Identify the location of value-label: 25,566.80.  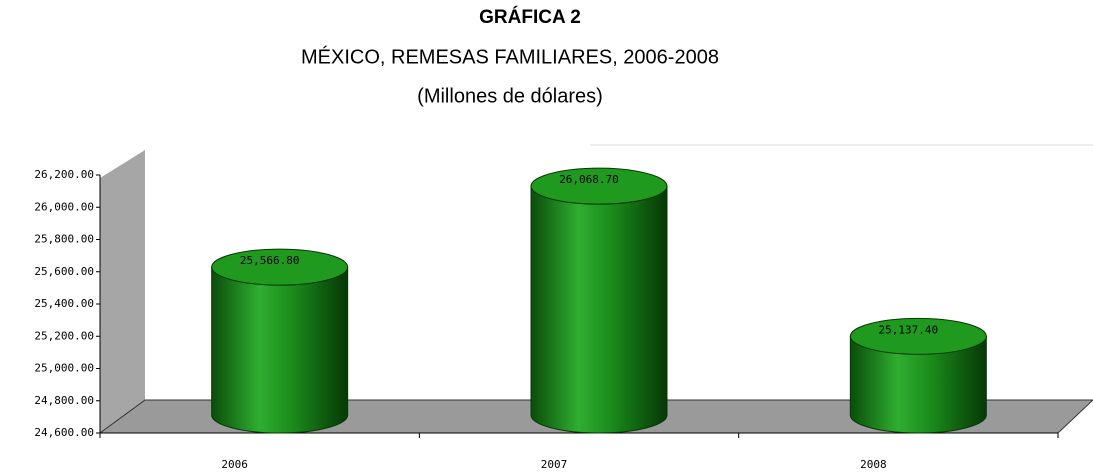
(270, 260).